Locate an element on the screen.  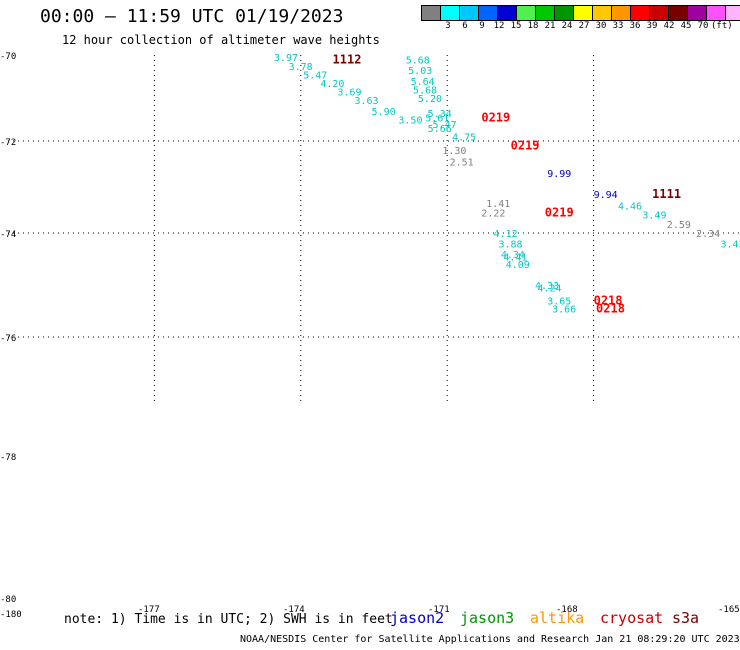
lon-tick-label: -180 is located at coordinates (11, 615).